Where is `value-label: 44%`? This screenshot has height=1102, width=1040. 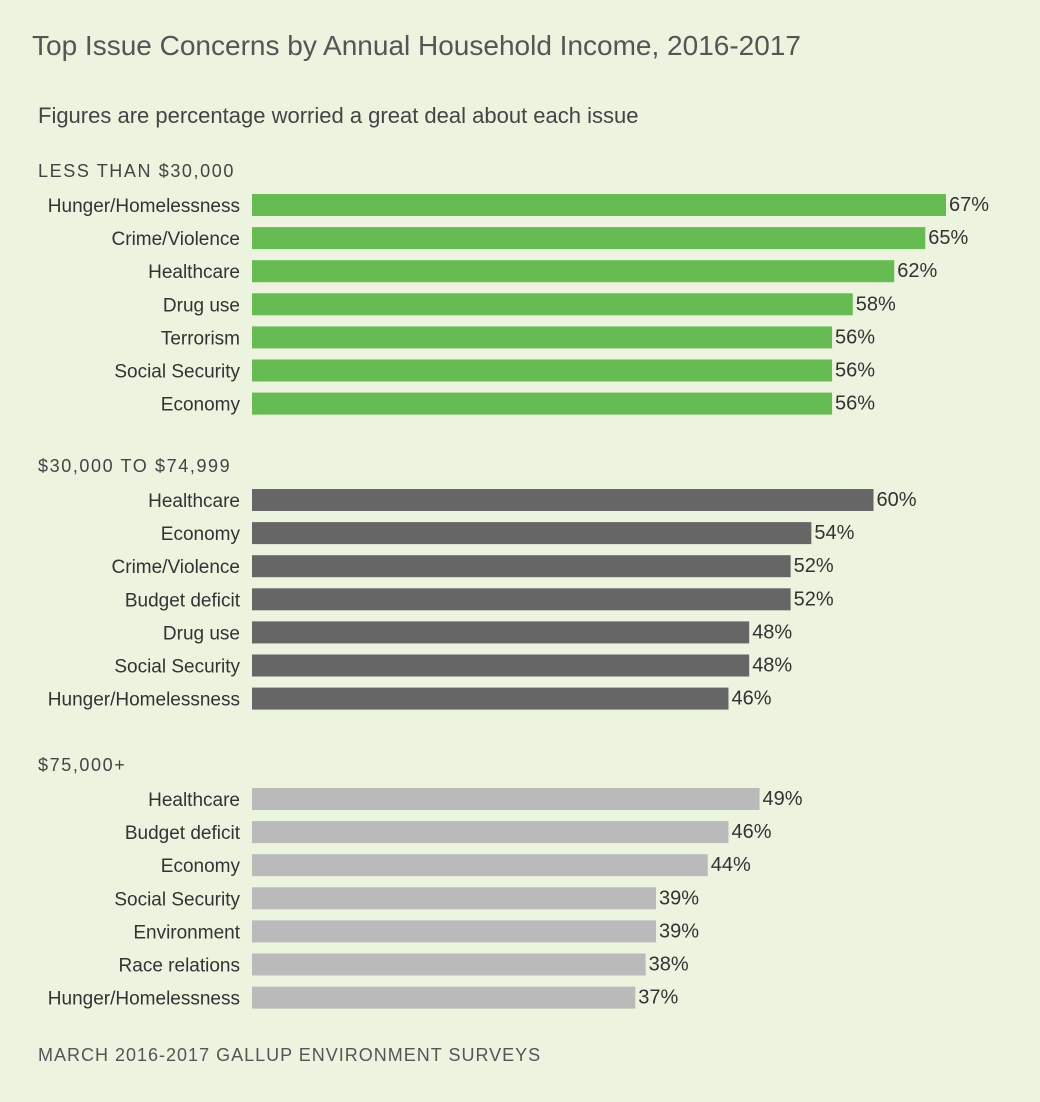 value-label: 44% is located at coordinates (731, 865).